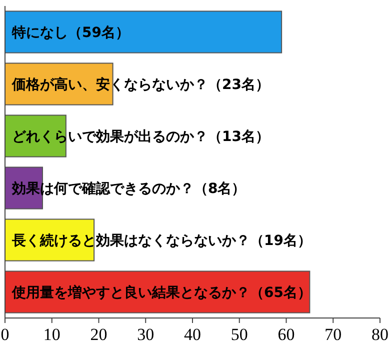  I want to click on x-tick-label: 80, so click(380, 334).